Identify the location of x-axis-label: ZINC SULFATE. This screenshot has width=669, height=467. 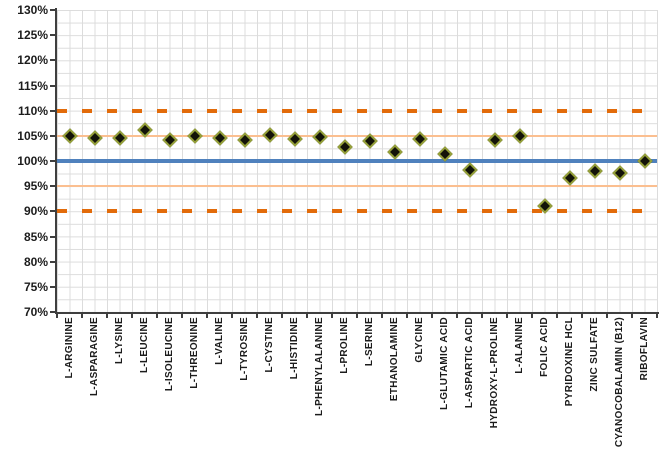
(594, 354).